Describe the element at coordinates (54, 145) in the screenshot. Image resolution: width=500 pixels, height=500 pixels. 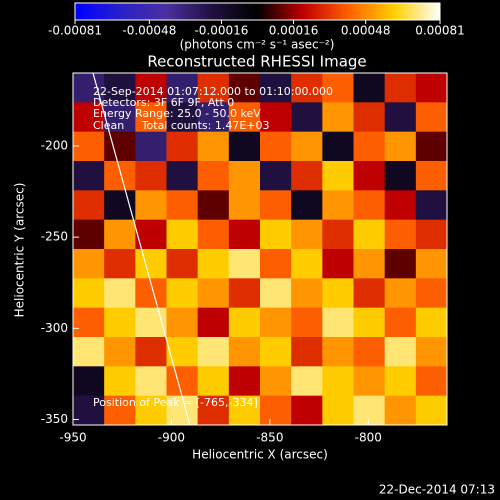
I see `y-tick-label: -200` at that location.